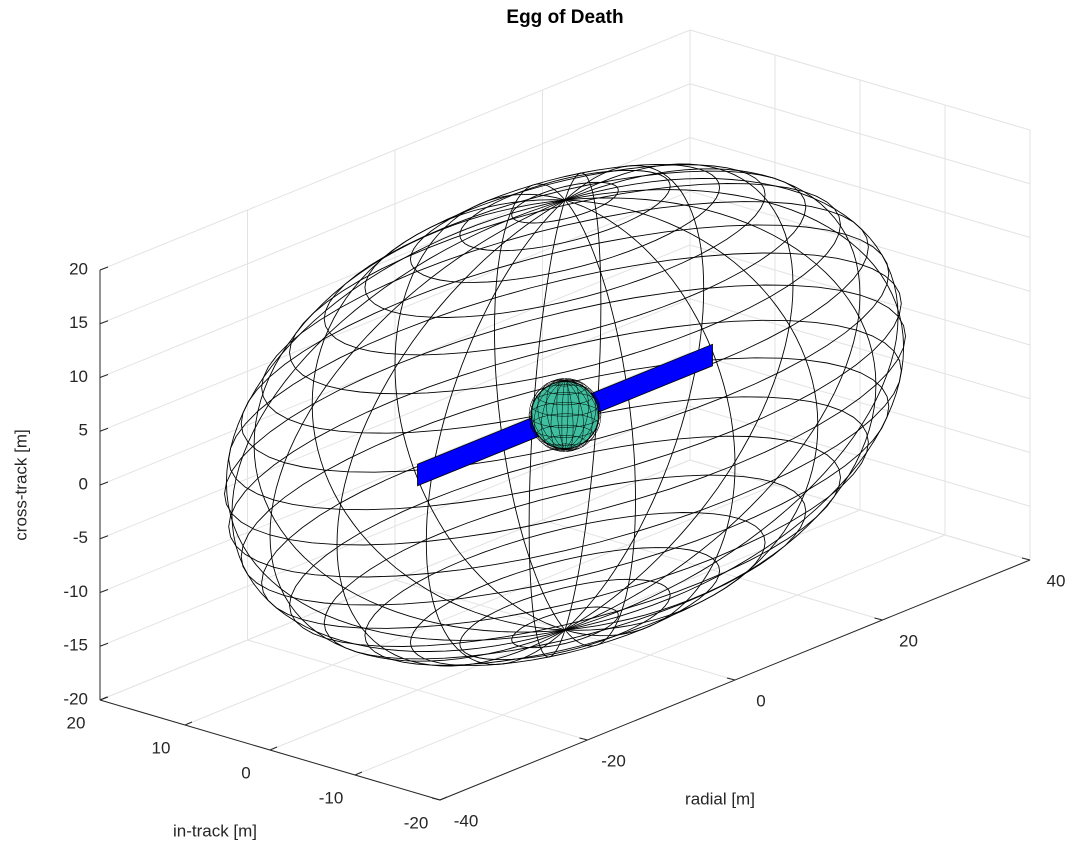  What do you see at coordinates (83, 430) in the screenshot?
I see `z-tick-label: 5` at bounding box center [83, 430].